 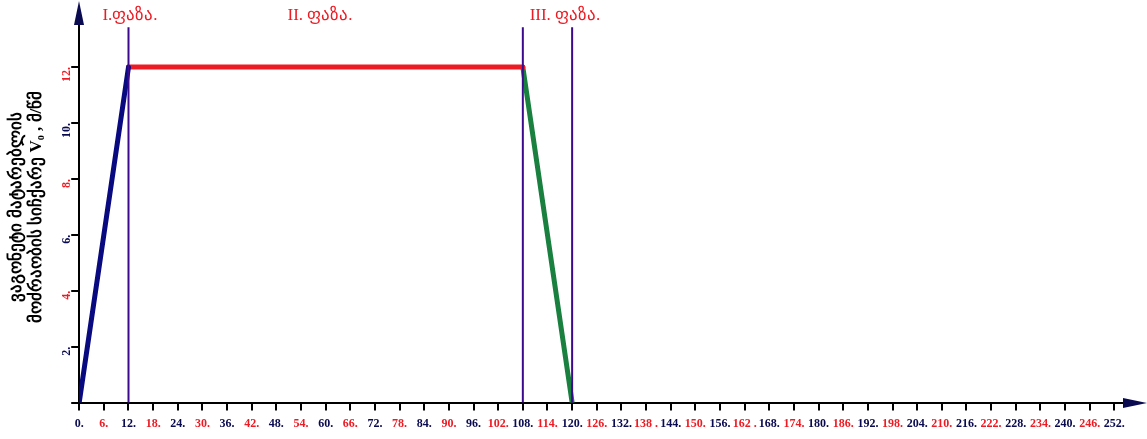 What do you see at coordinates (942, 422) in the screenshot?
I see `x-tick-label: 210.` at bounding box center [942, 422].